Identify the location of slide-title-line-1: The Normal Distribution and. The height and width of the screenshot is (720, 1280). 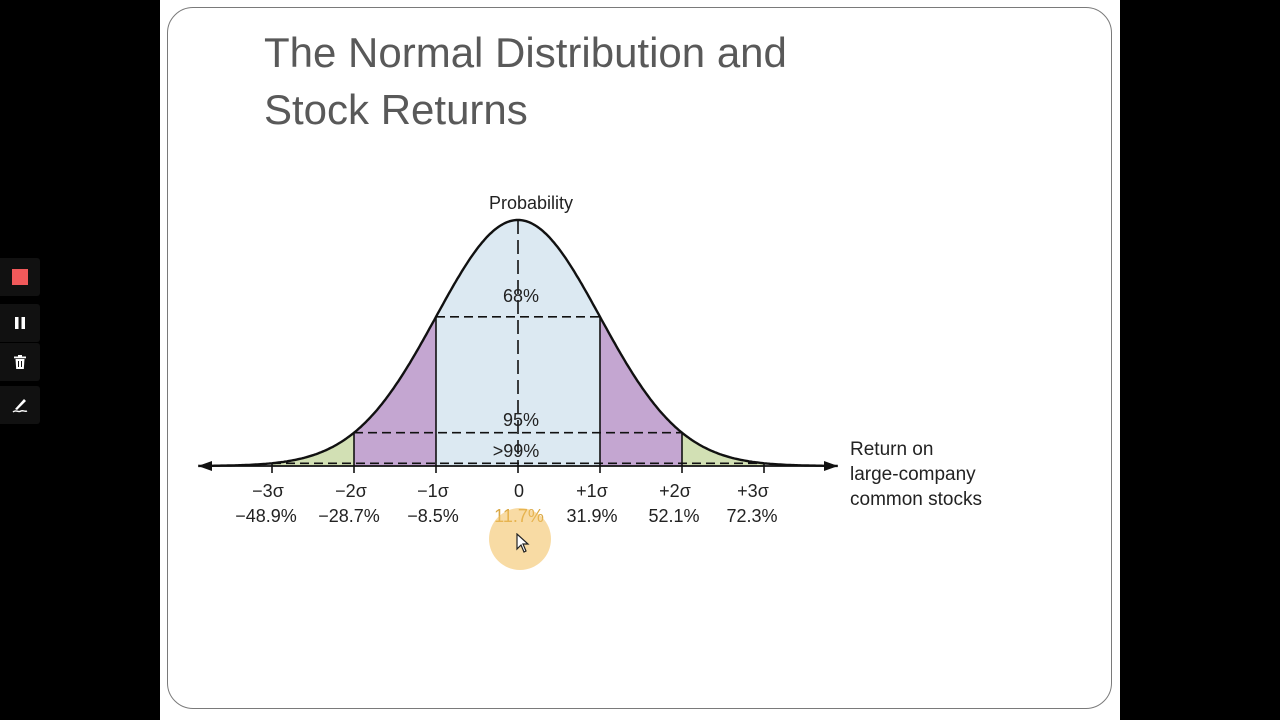
(525, 52).